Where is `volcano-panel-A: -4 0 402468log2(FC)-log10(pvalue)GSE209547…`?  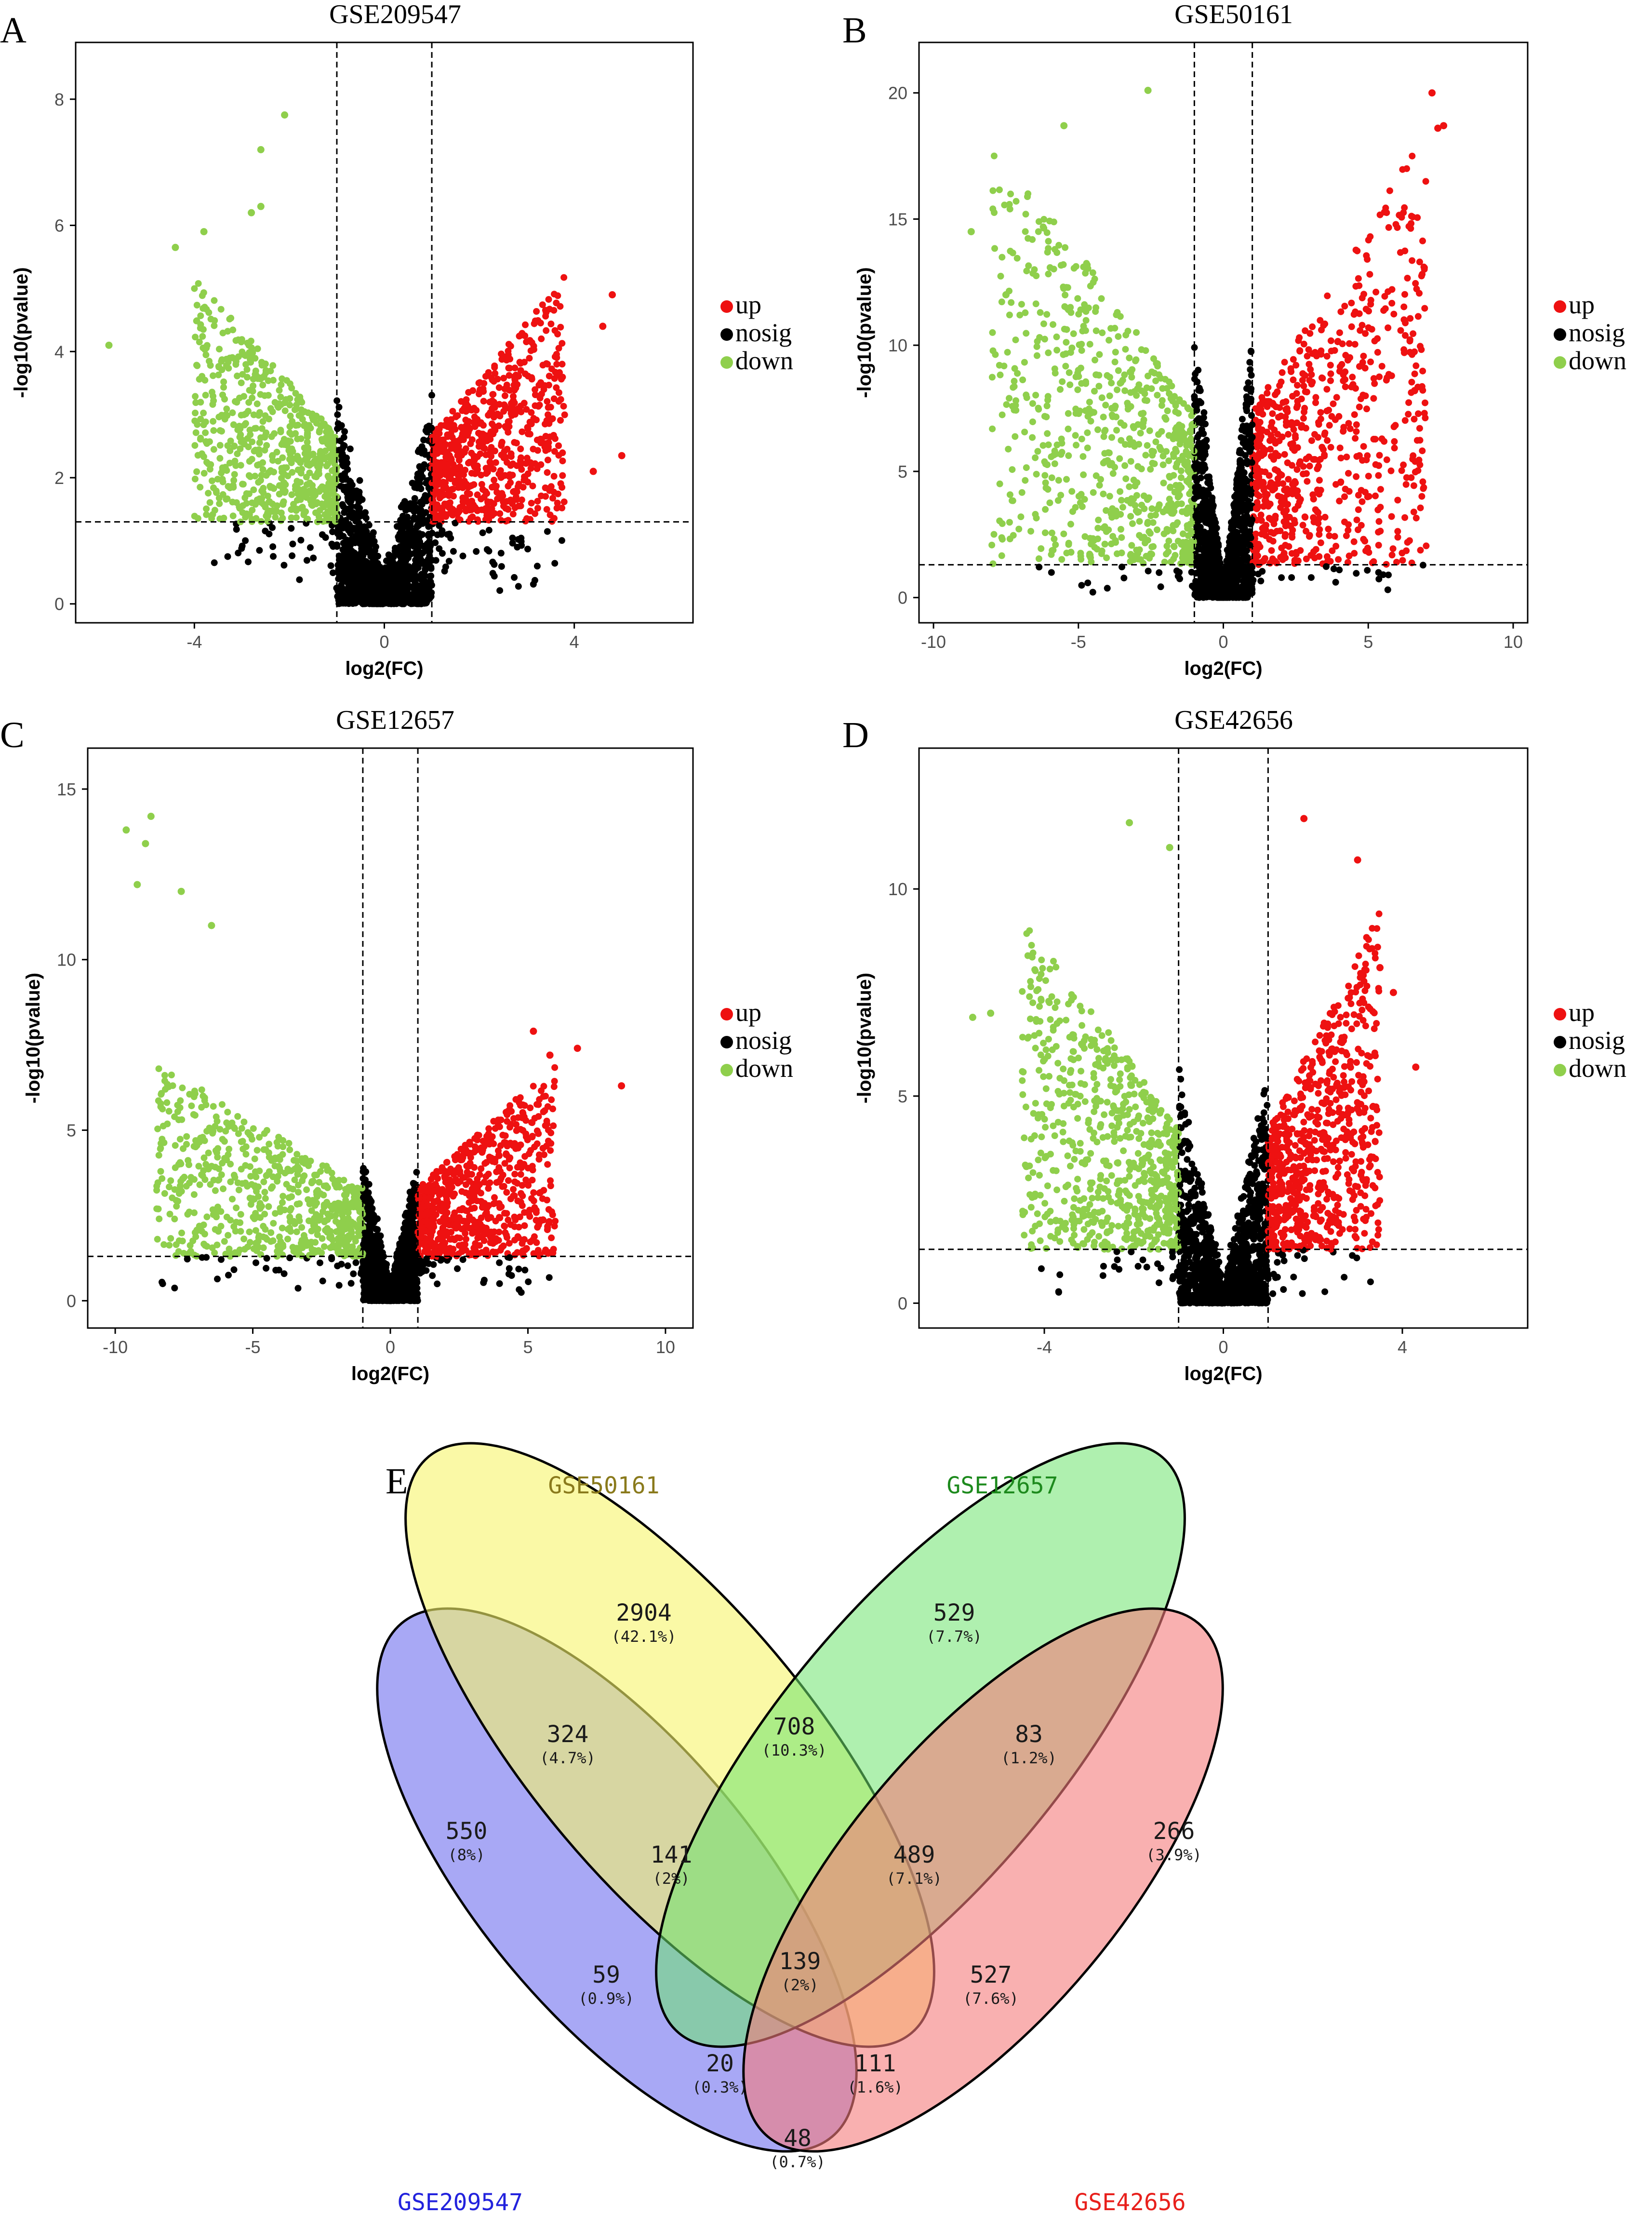 volcano-panel-A: -4 0 402468log2(FC)-log10(pvalue)GSE209547… is located at coordinates (397, 339).